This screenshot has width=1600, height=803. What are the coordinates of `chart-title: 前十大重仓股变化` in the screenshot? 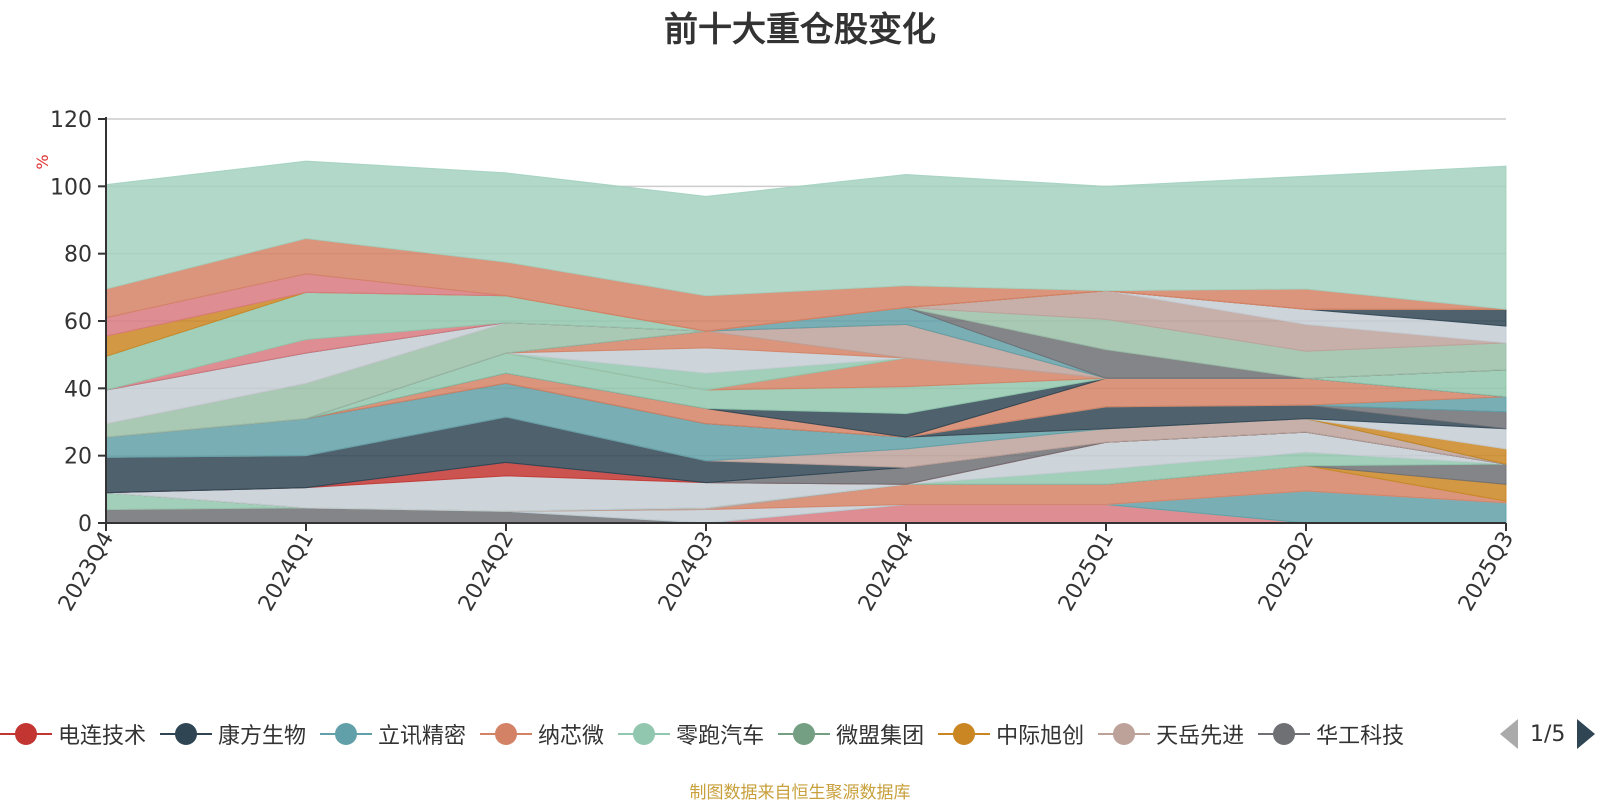 It's located at (800, 30).